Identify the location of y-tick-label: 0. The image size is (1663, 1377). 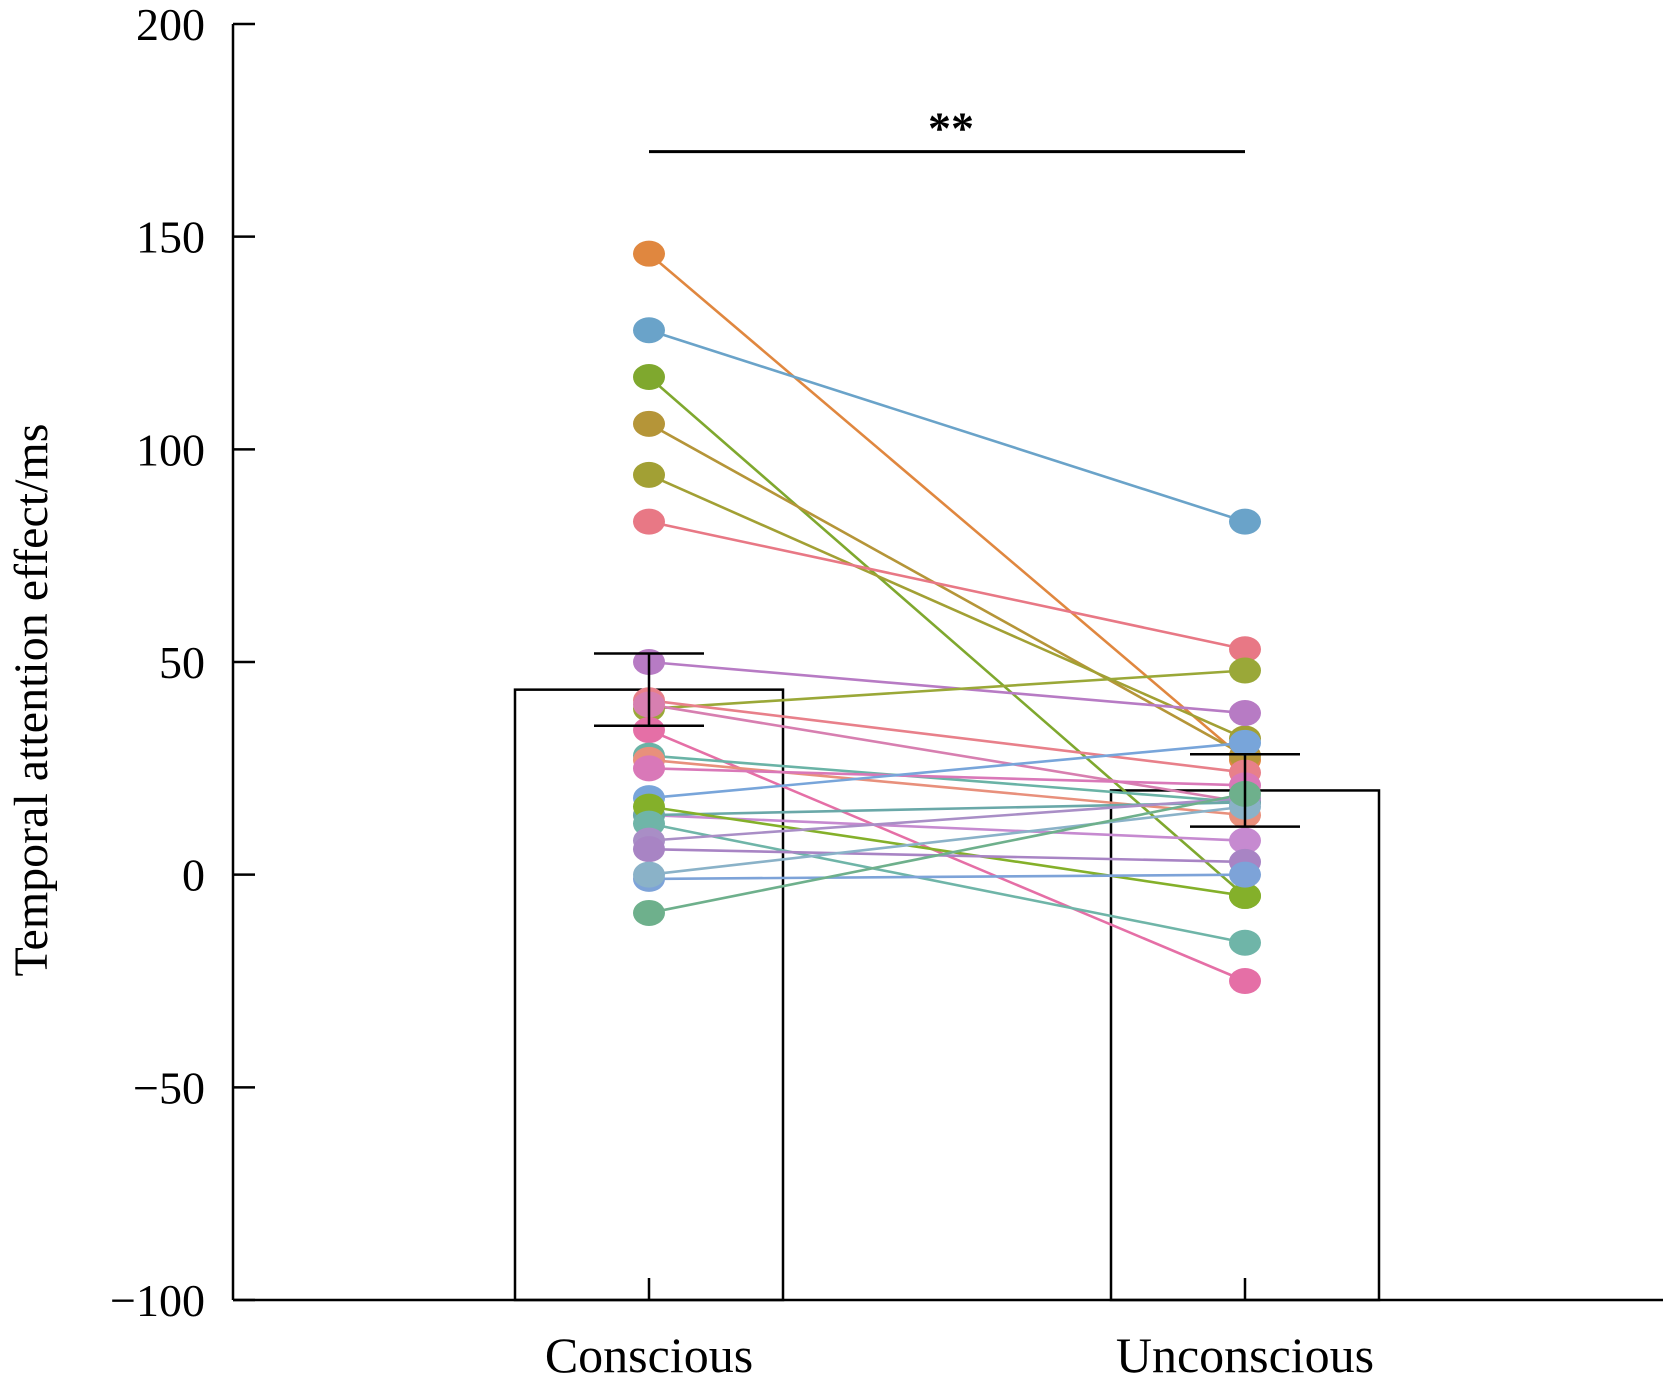
(193, 875).